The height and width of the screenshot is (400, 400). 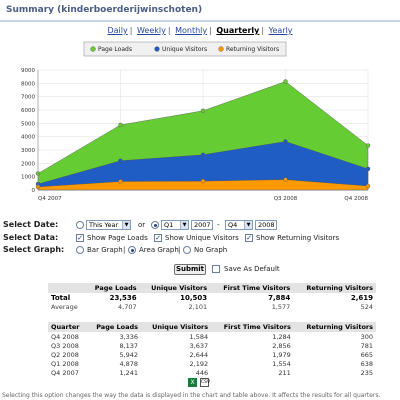 What do you see at coordinates (28, 151) in the screenshot?
I see `y-tick-label: 3000` at bounding box center [28, 151].